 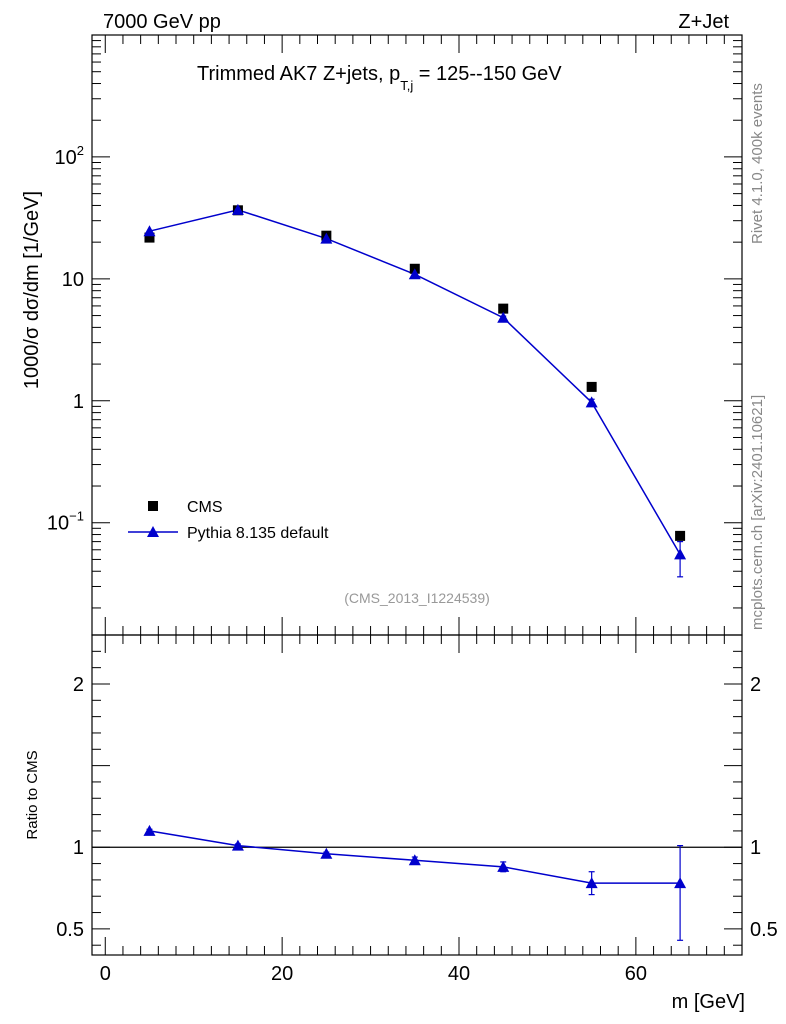 I want to click on ratio-y-tick-label: 0.5, so click(x=70, y=930).